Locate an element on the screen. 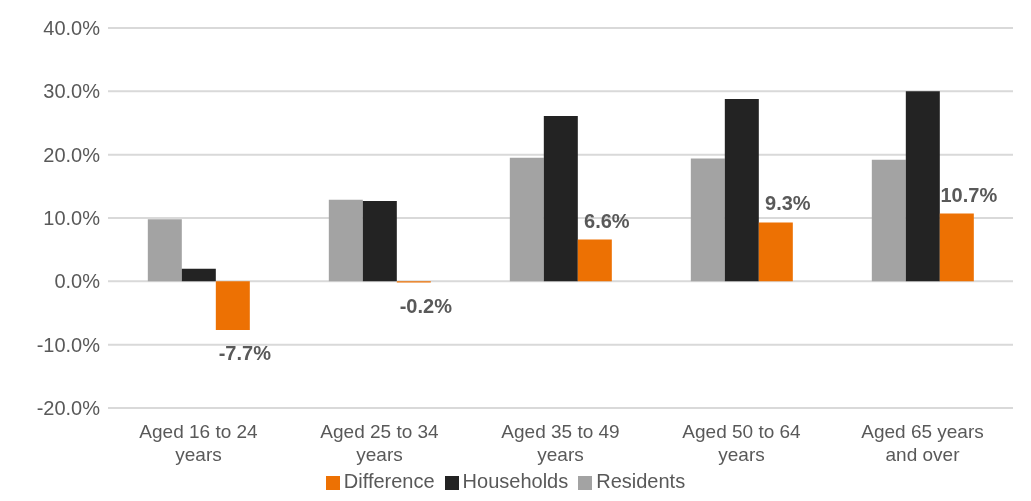 The width and height of the screenshot is (1031, 501). legend-label: Households is located at coordinates (515, 481).